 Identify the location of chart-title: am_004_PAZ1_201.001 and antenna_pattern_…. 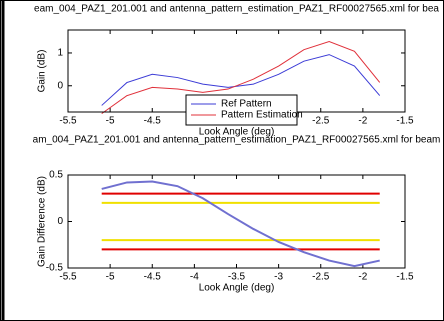
(237, 140).